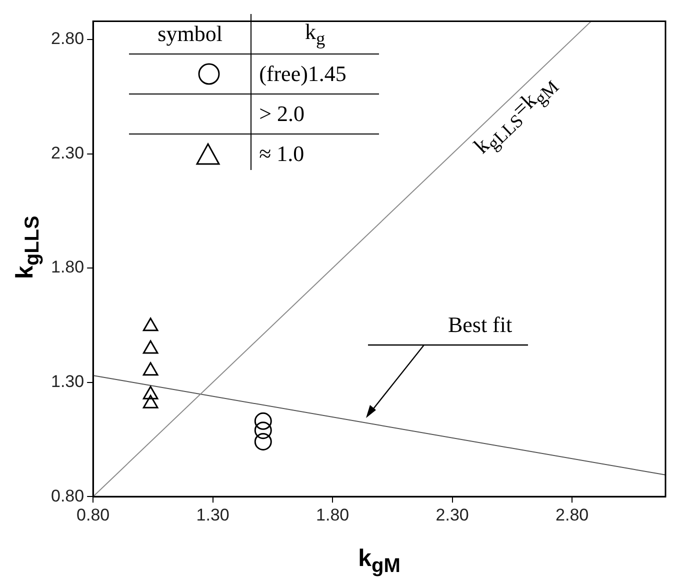 The height and width of the screenshot is (587, 683). What do you see at coordinates (282, 114) in the screenshot?
I see `legend-label: > 2.0` at bounding box center [282, 114].